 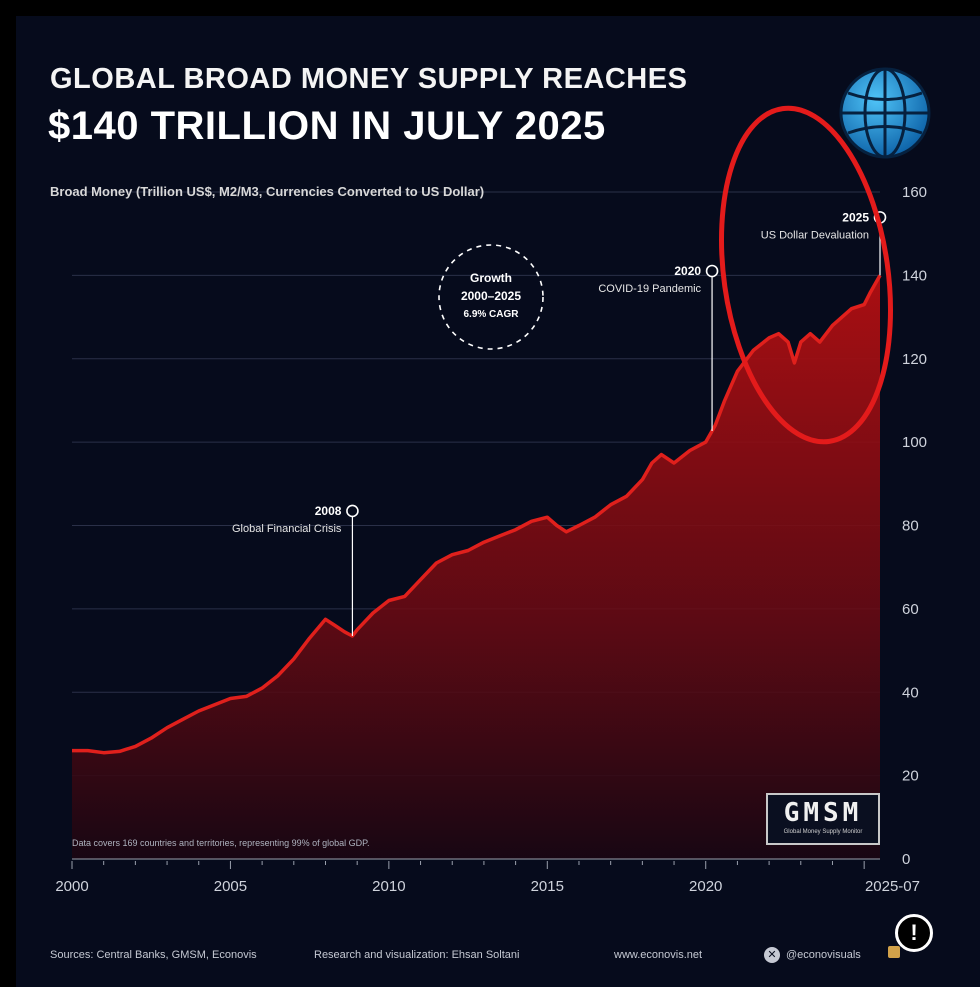 I want to click on y-tick-label: 100, so click(x=914, y=442).